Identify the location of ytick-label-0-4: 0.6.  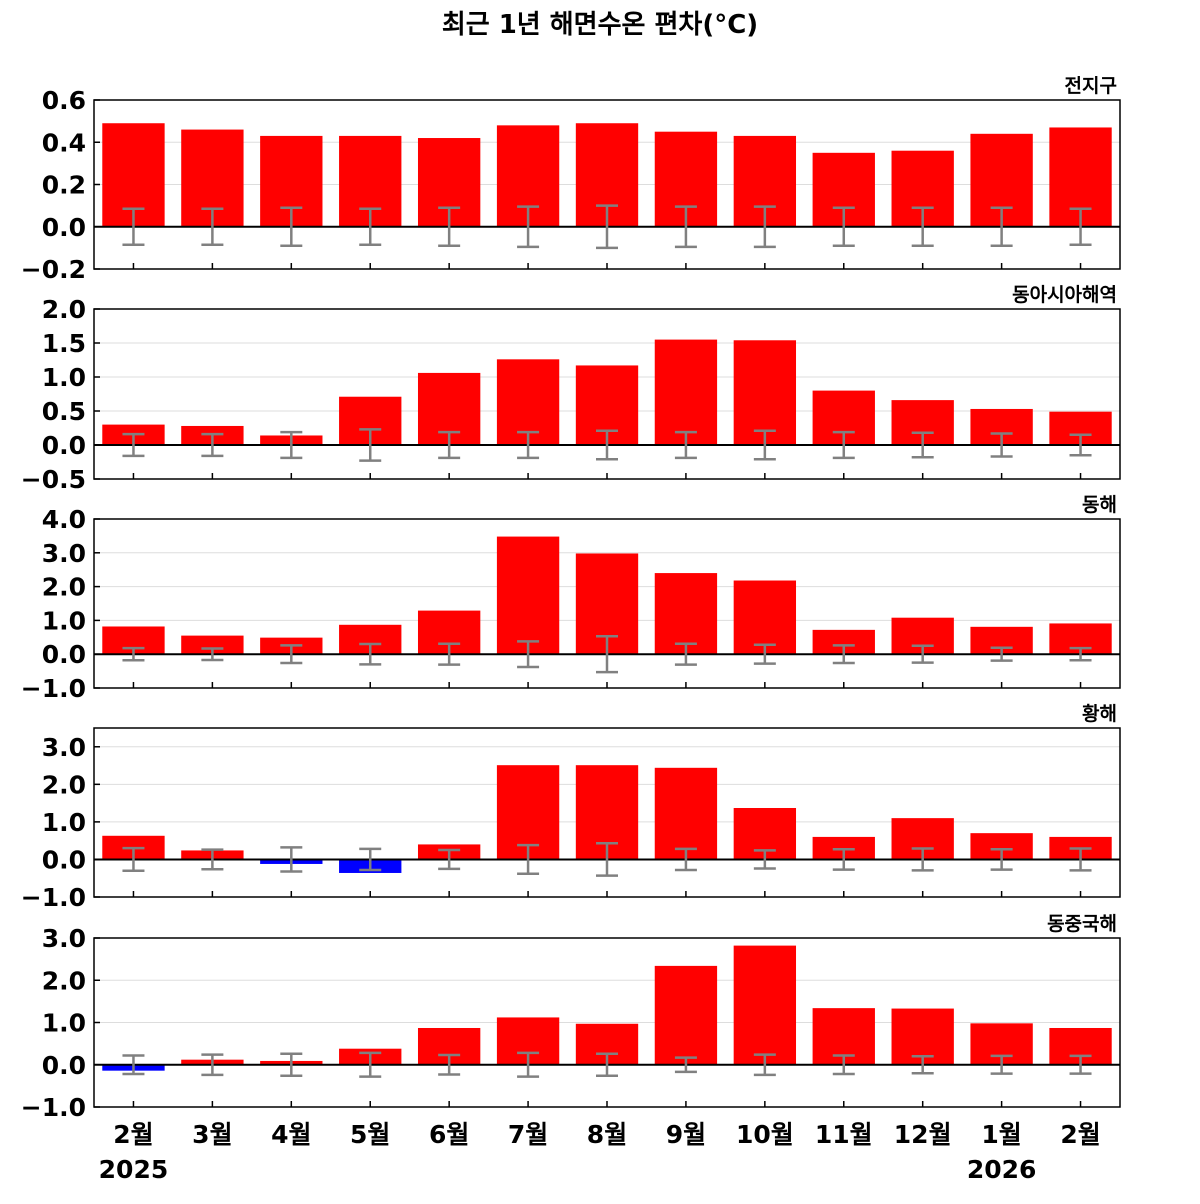
(64, 100).